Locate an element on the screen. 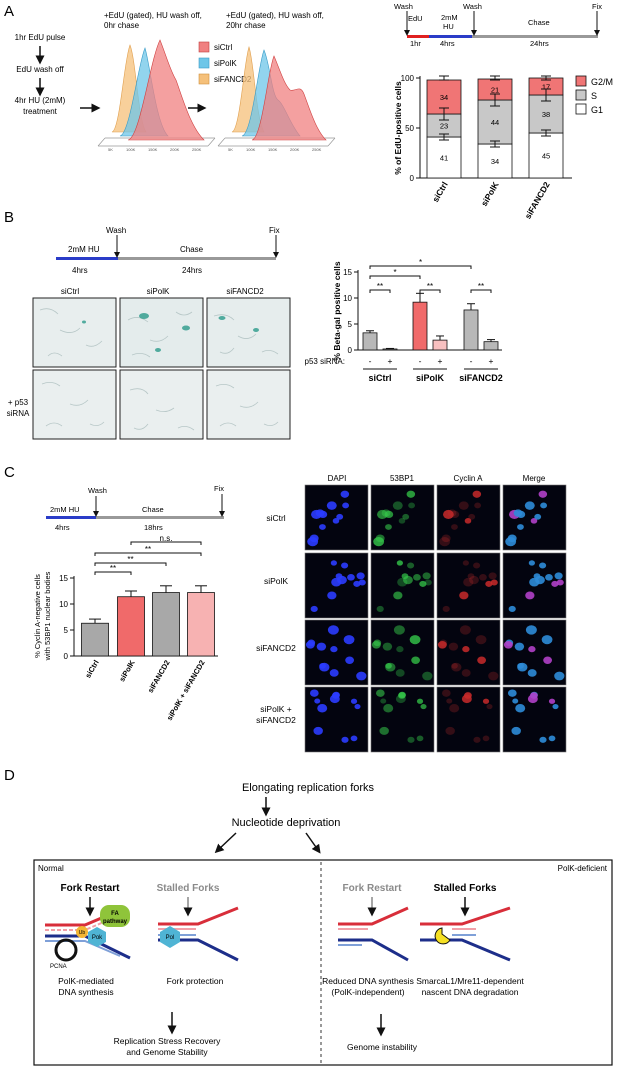 This screenshot has width=617, height=1068. chart-b-sig-bracket is located at coordinates (395, 277).